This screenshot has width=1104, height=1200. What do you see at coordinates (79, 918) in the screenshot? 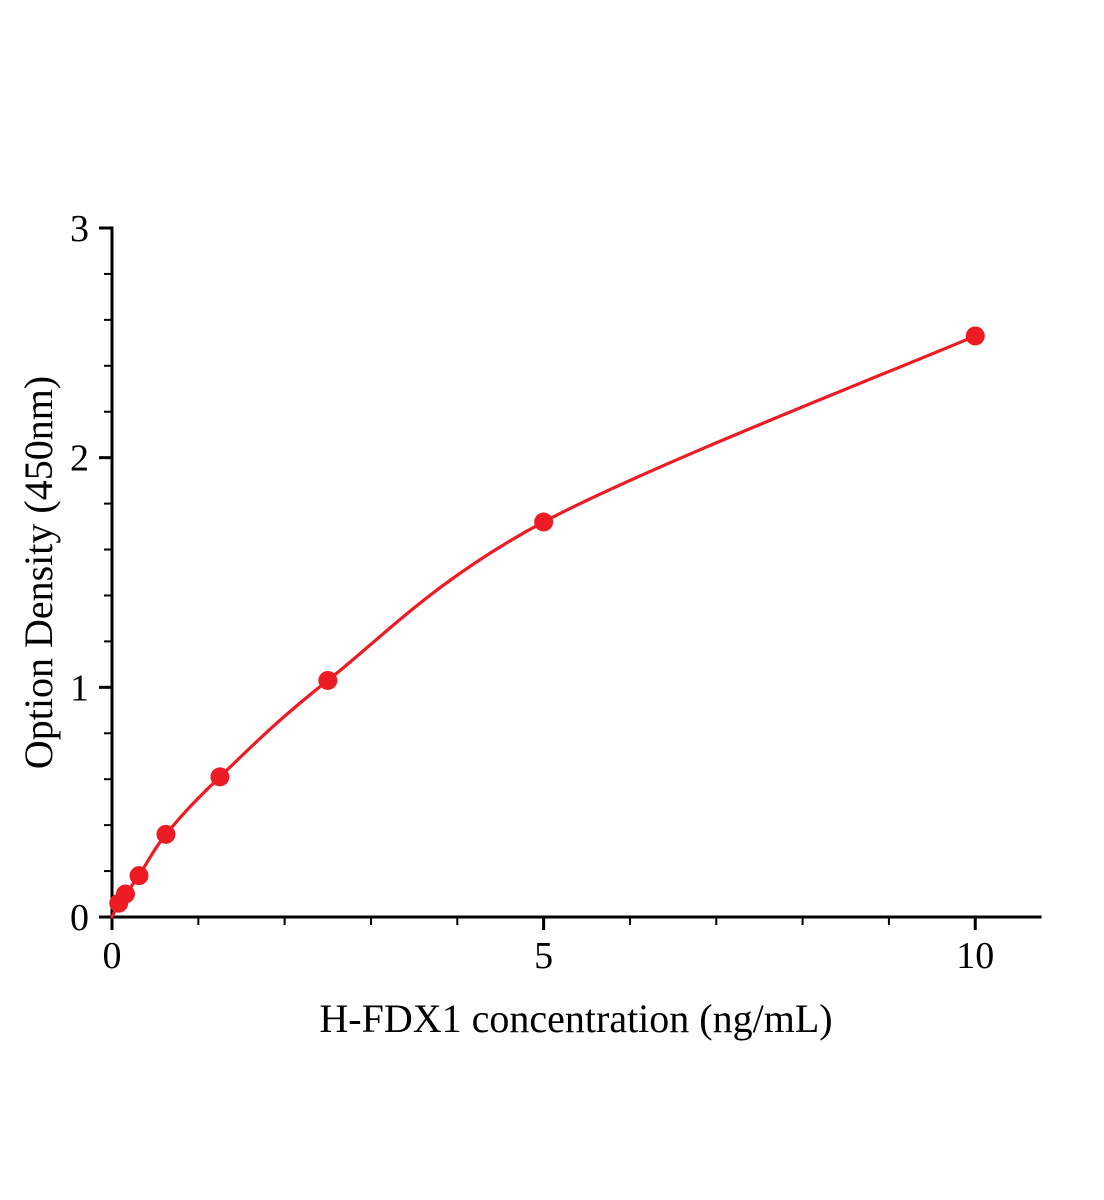
I see `y-axis-tick-label: 0` at bounding box center [79, 918].